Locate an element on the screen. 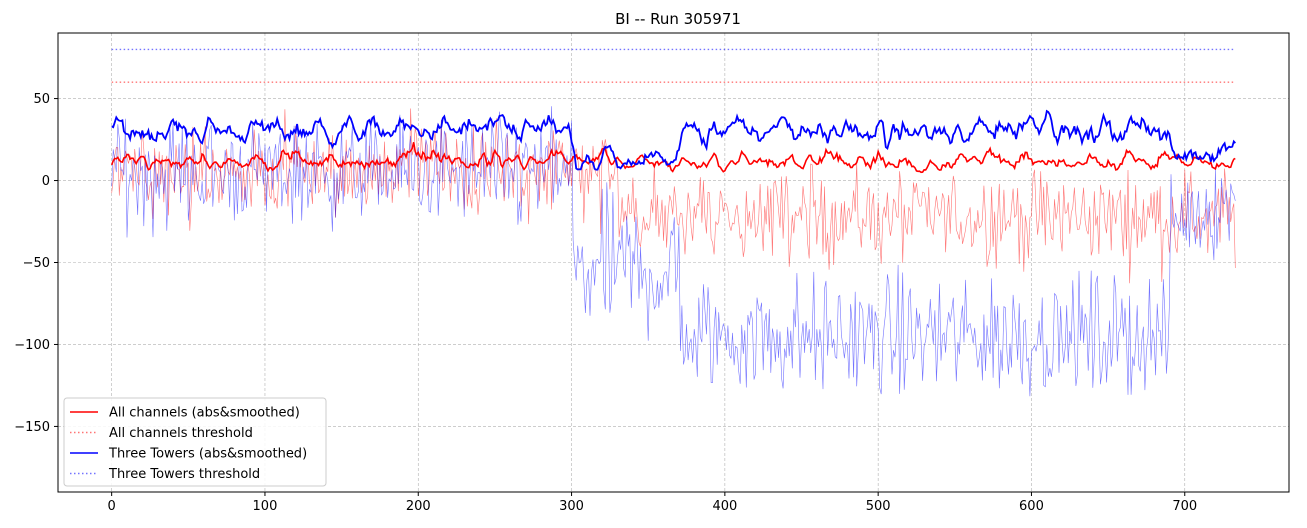 The width and height of the screenshot is (1307, 528). legend-box is located at coordinates (195, 442).